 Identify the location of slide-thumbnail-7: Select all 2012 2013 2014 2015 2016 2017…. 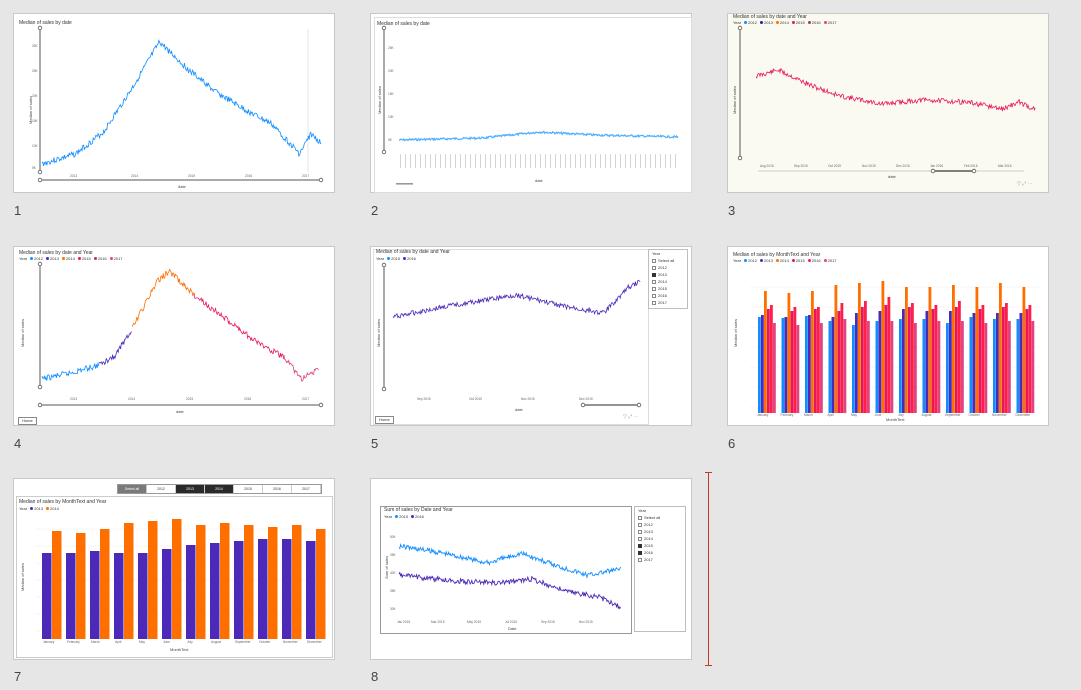
(174, 569).